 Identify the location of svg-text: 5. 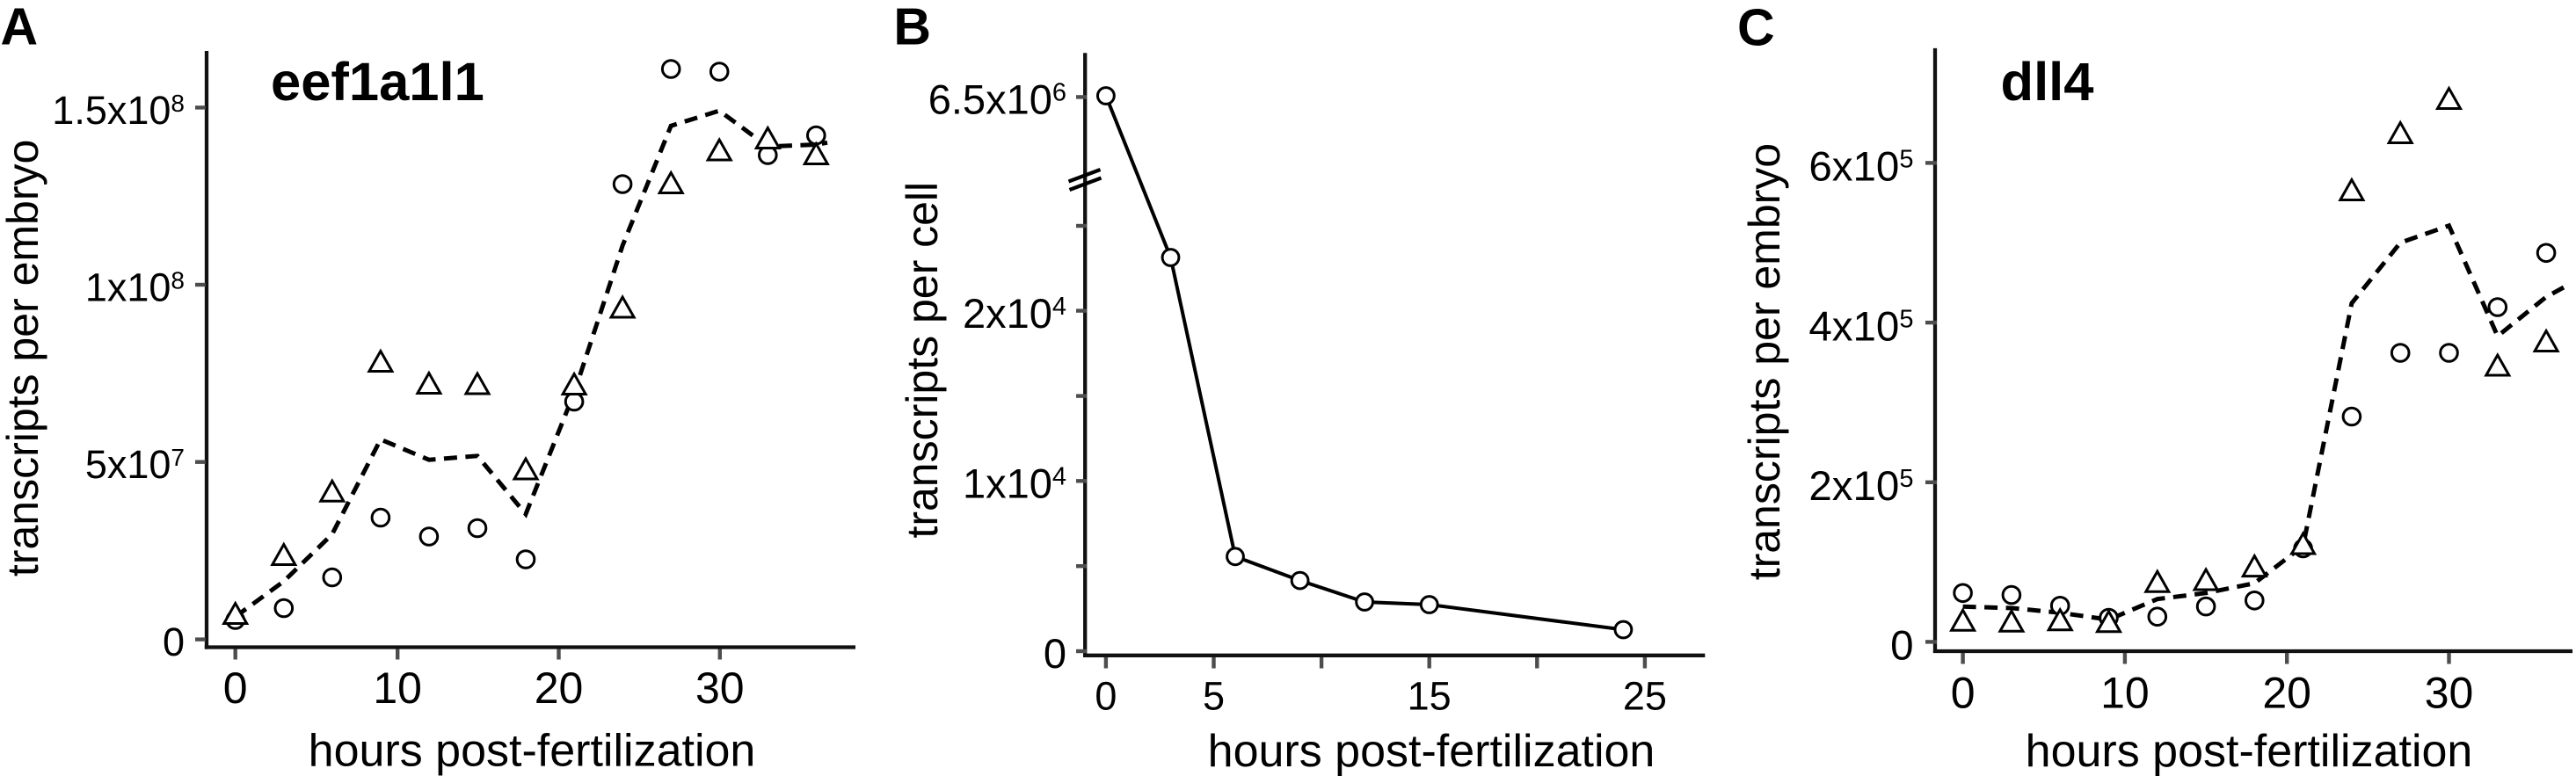
(1214, 696).